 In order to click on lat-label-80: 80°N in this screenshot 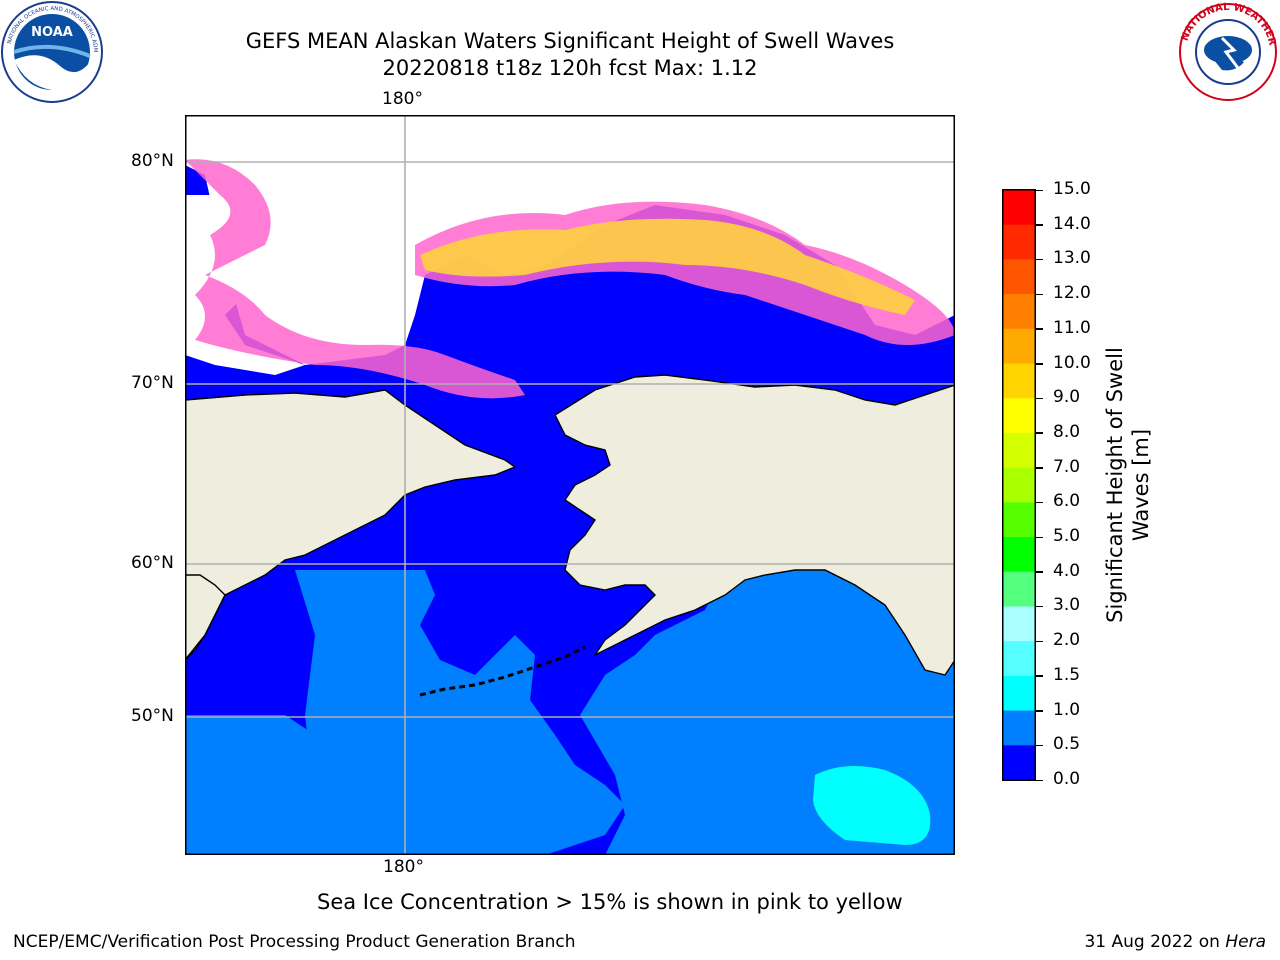, I will do `click(152, 161)`.